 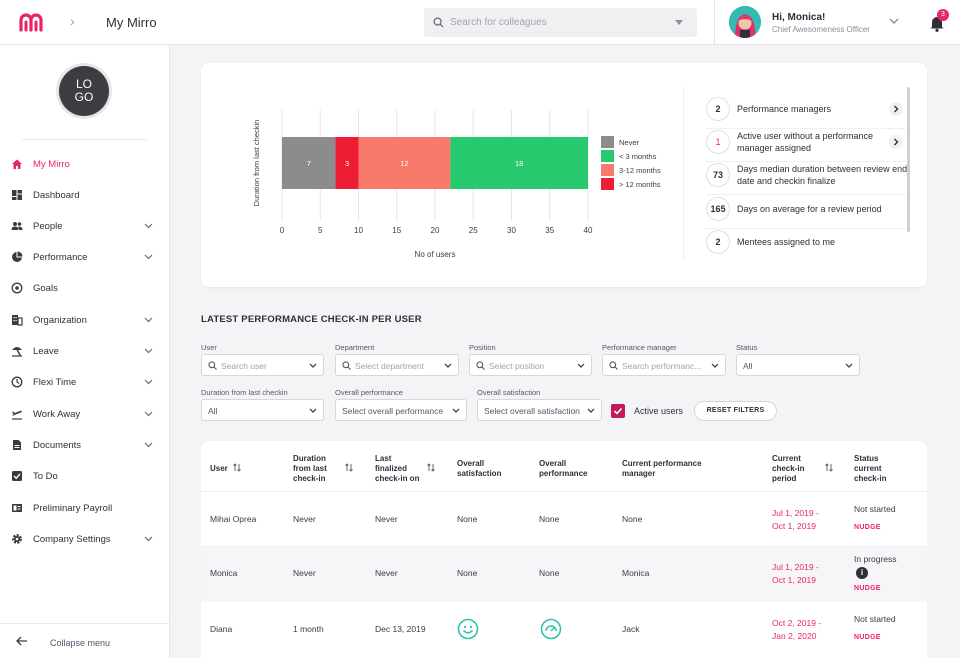 What do you see at coordinates (85, 288) in the screenshot?
I see `sidebar-item-goals: Goals` at bounding box center [85, 288].